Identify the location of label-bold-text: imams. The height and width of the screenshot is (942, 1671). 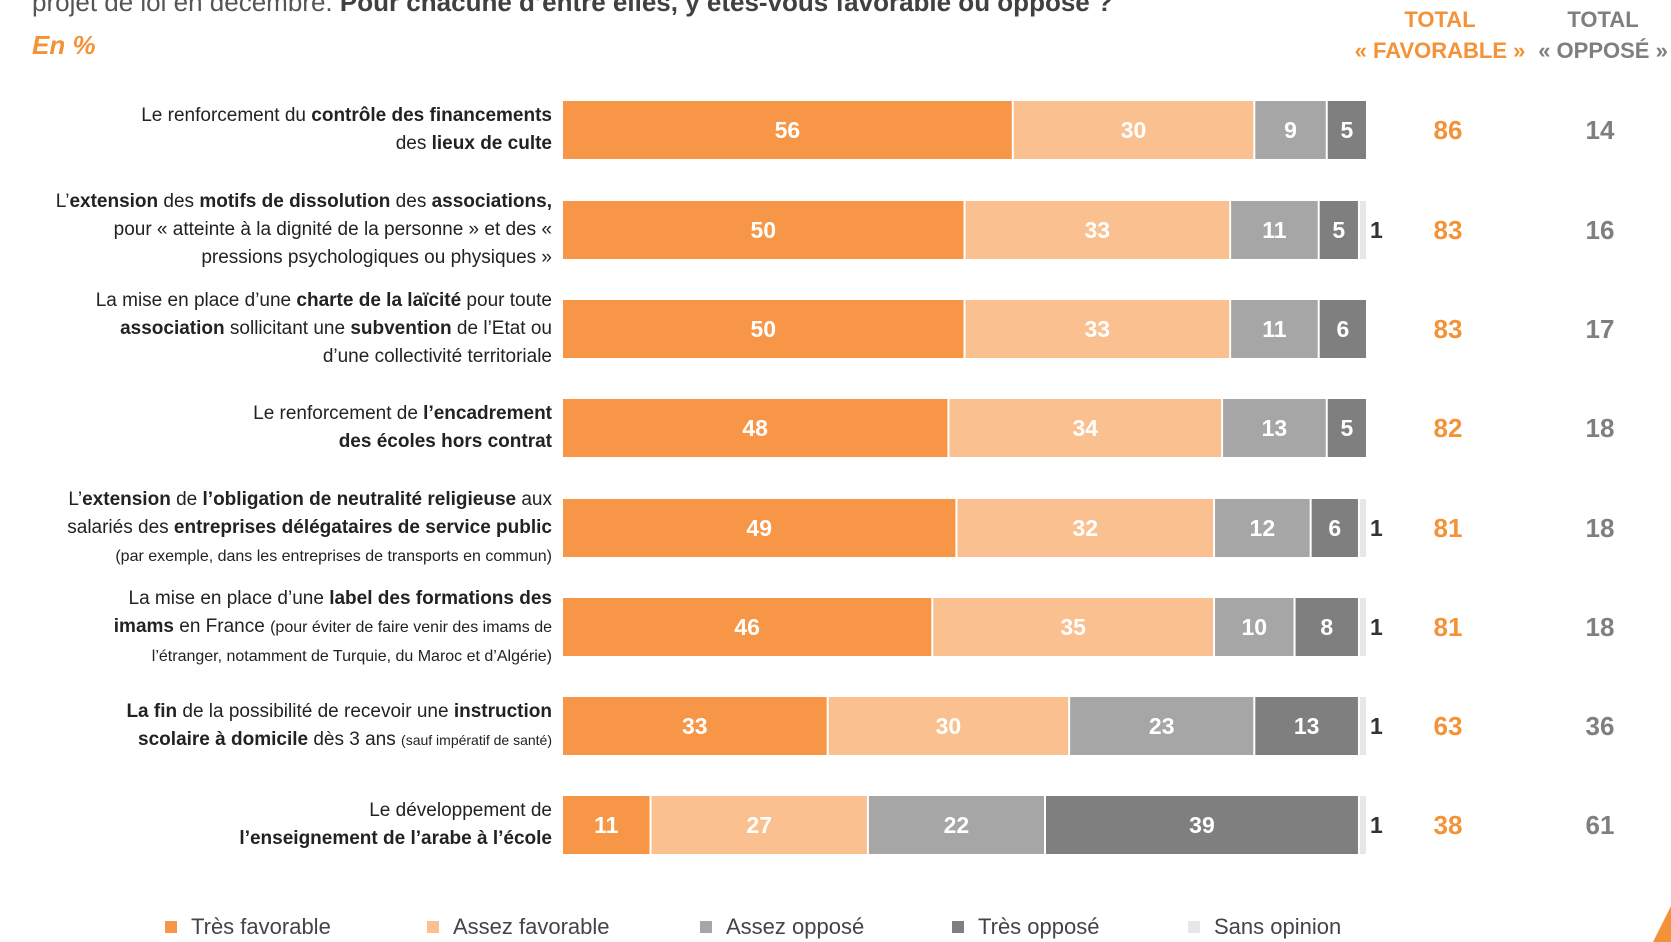
(143, 626).